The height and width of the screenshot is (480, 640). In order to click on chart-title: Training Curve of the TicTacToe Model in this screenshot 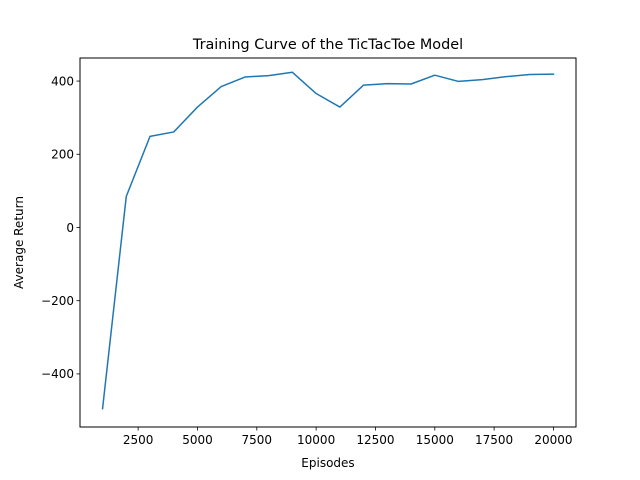, I will do `click(327, 45)`.